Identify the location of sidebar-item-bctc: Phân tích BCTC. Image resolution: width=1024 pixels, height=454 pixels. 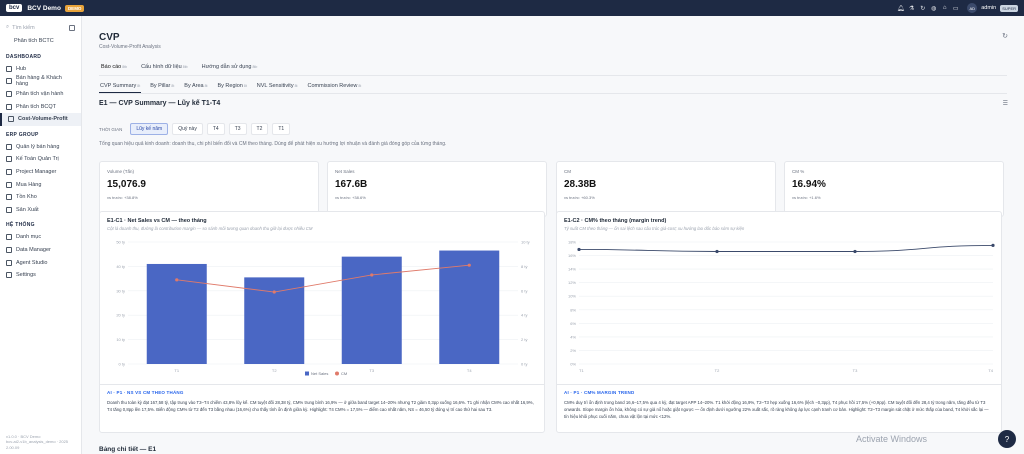
(40, 41).